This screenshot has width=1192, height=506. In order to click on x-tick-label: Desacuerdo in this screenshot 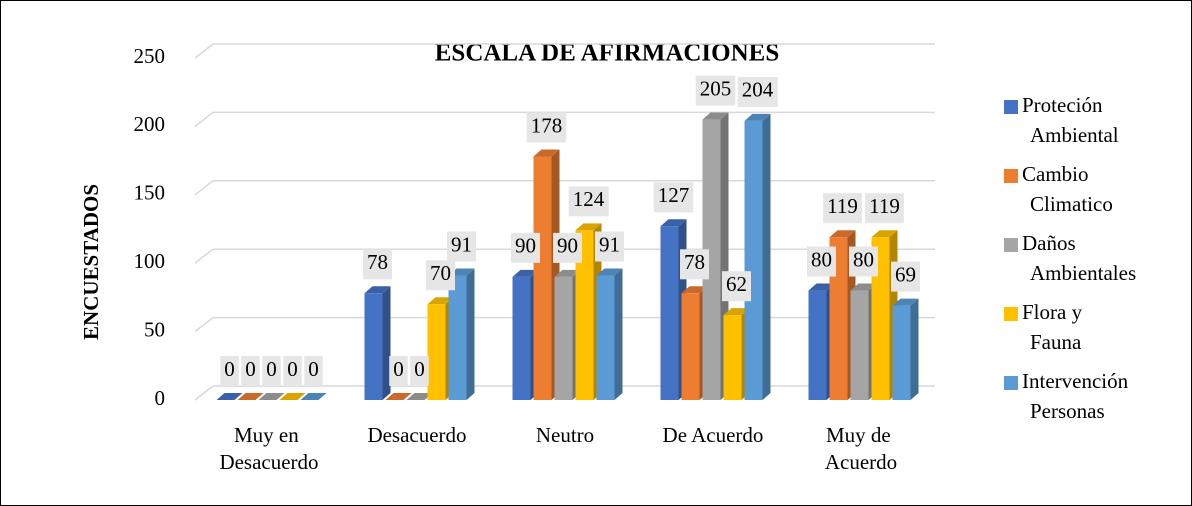, I will do `click(416, 435)`.